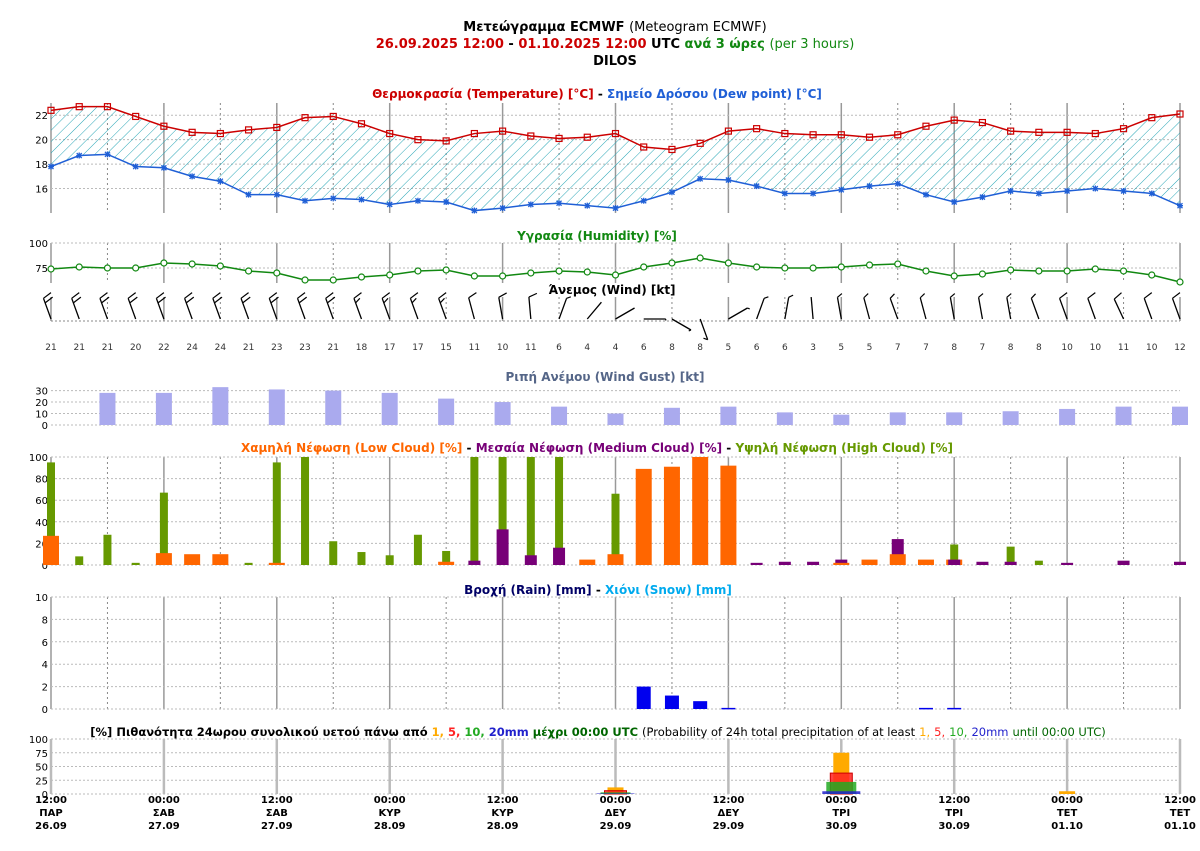 The height and width of the screenshot is (851, 1200). I want to click on rain-panel-title: Βροχή (Rain) [mm] - Χιόνι (Snow) [mm], so click(598, 590).